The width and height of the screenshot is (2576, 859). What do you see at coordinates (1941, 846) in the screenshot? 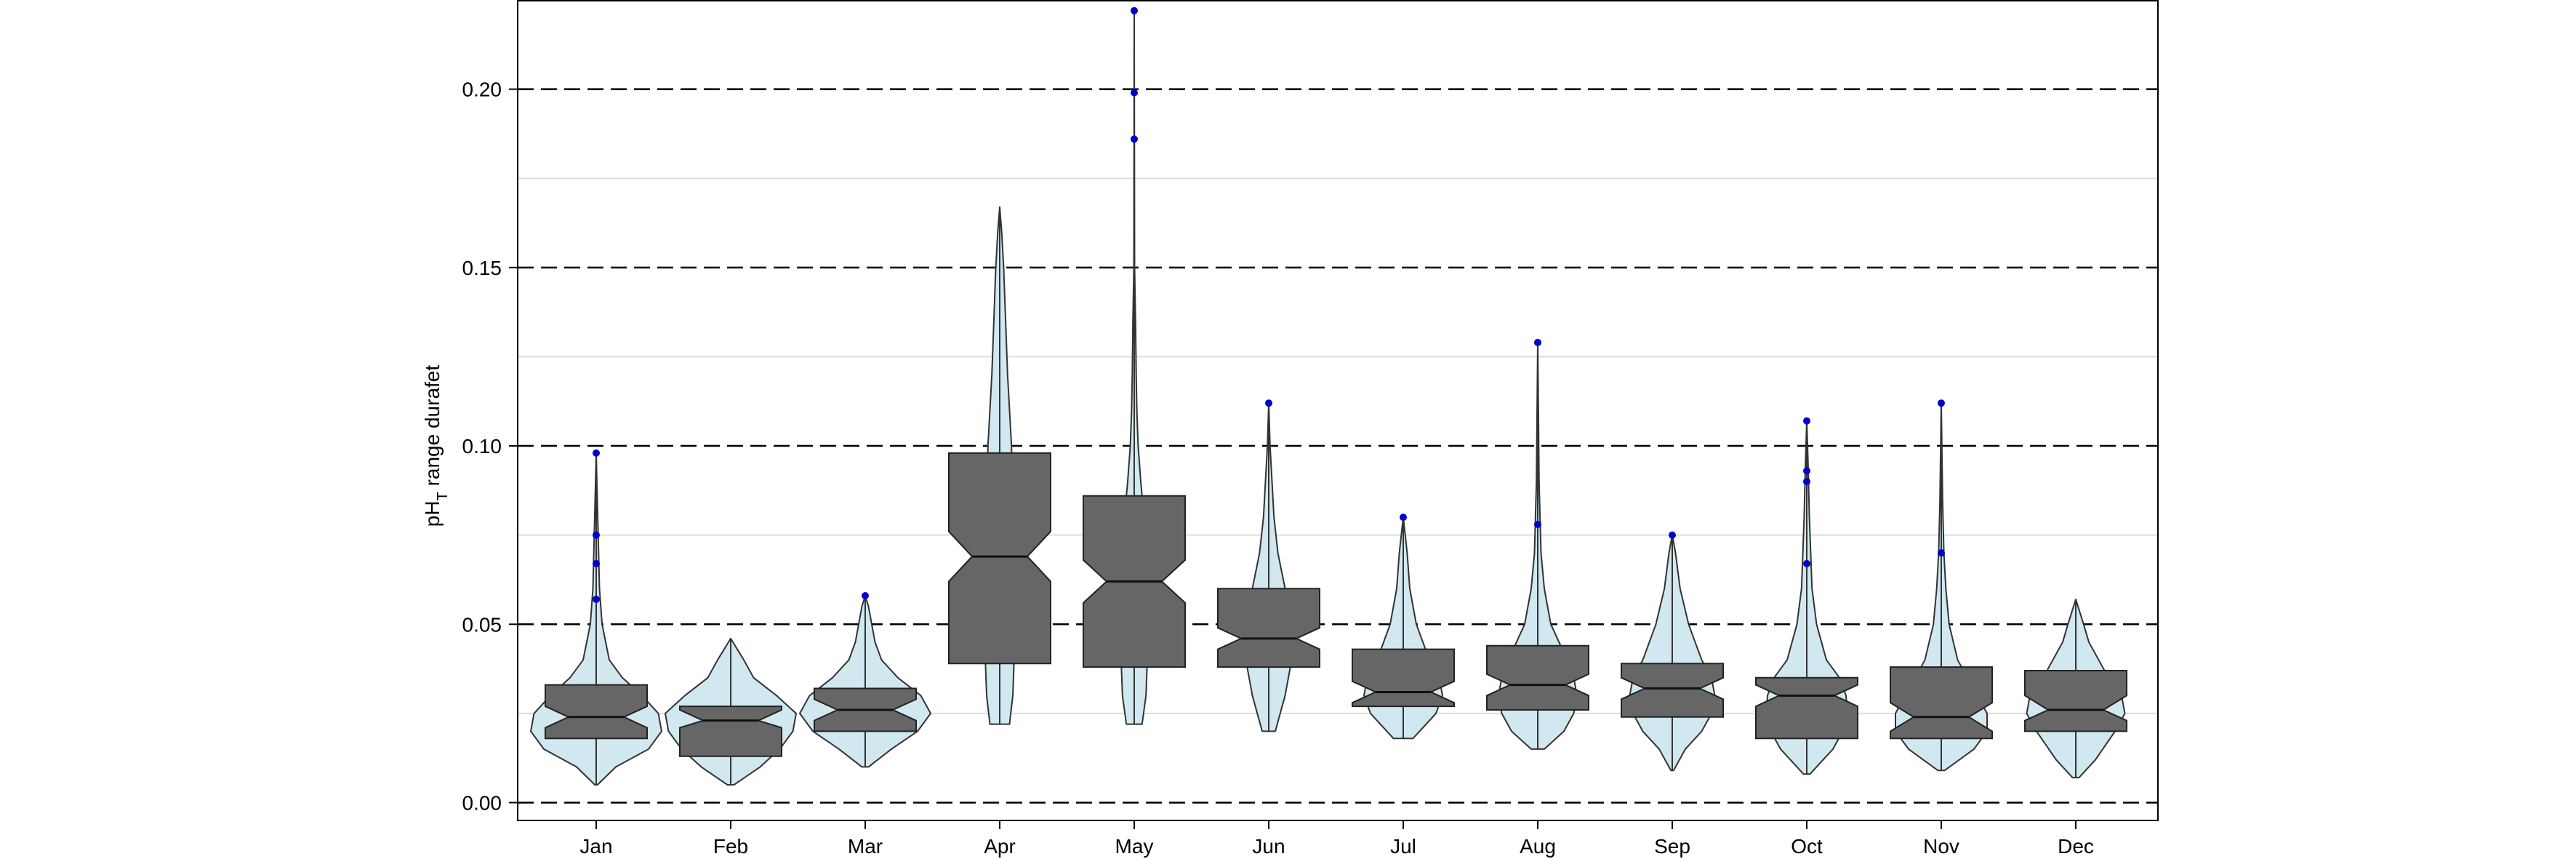
I see `x-tick-label: Nov` at bounding box center [1941, 846].